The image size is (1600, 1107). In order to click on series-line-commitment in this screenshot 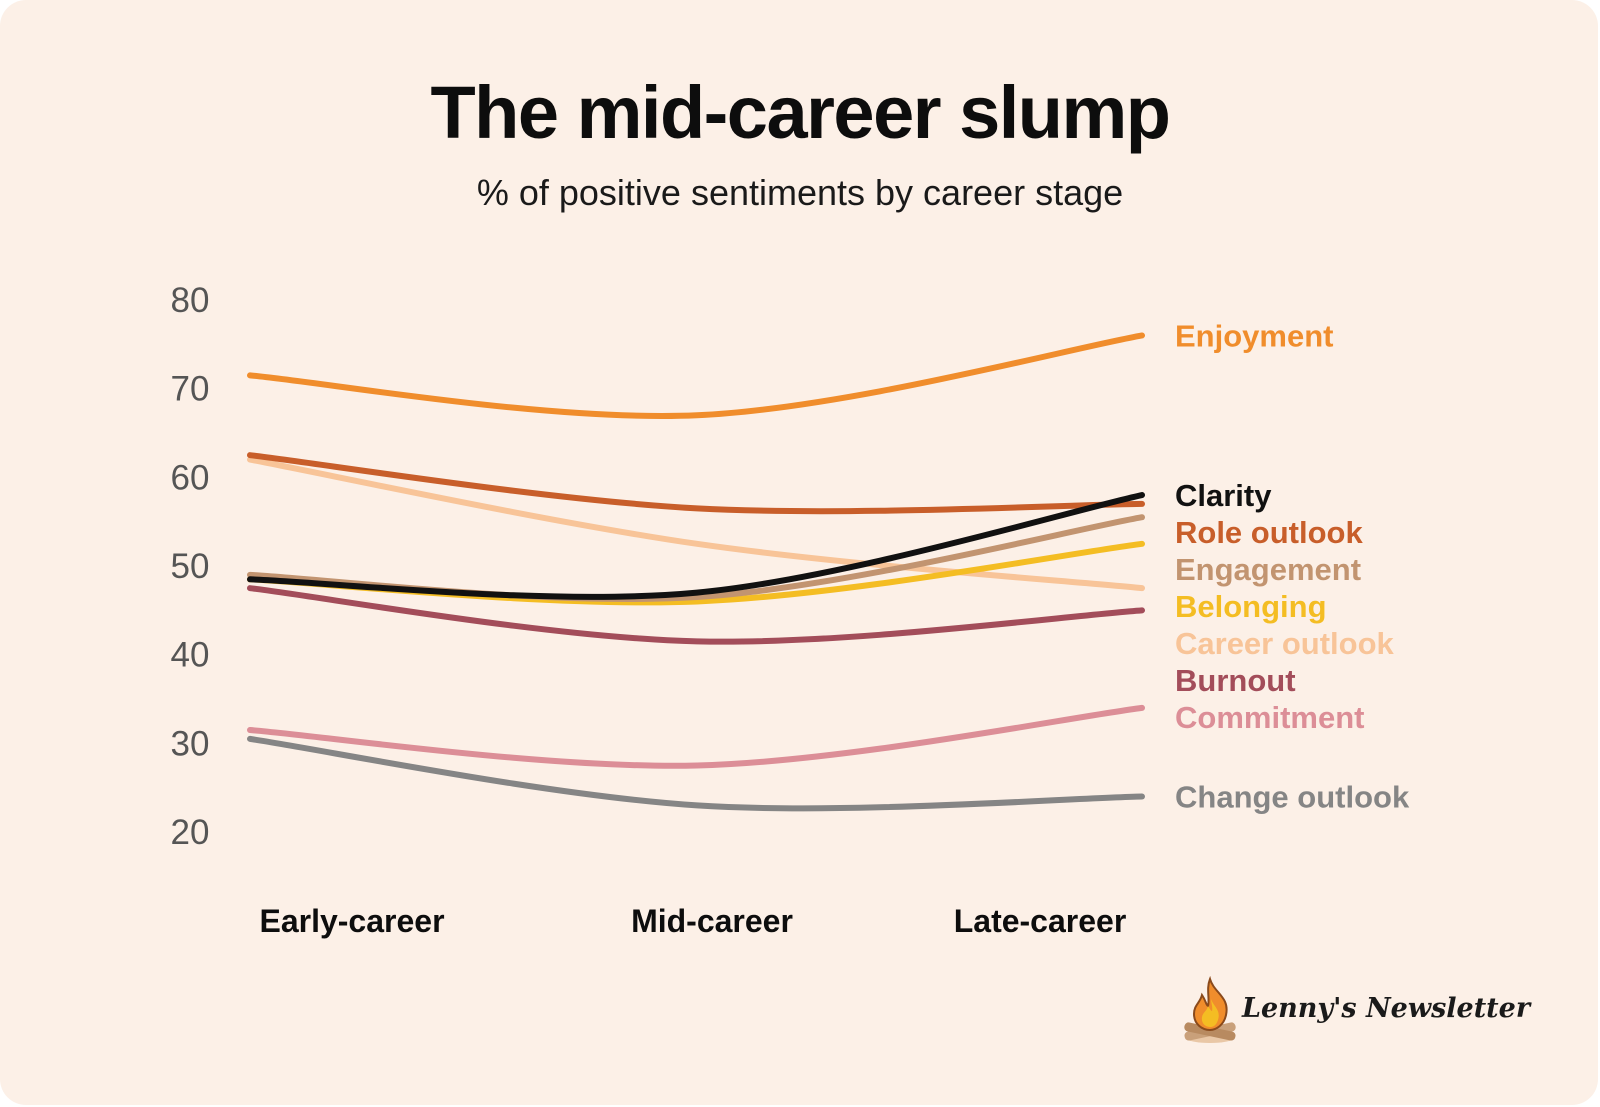, I will do `click(696, 736)`.